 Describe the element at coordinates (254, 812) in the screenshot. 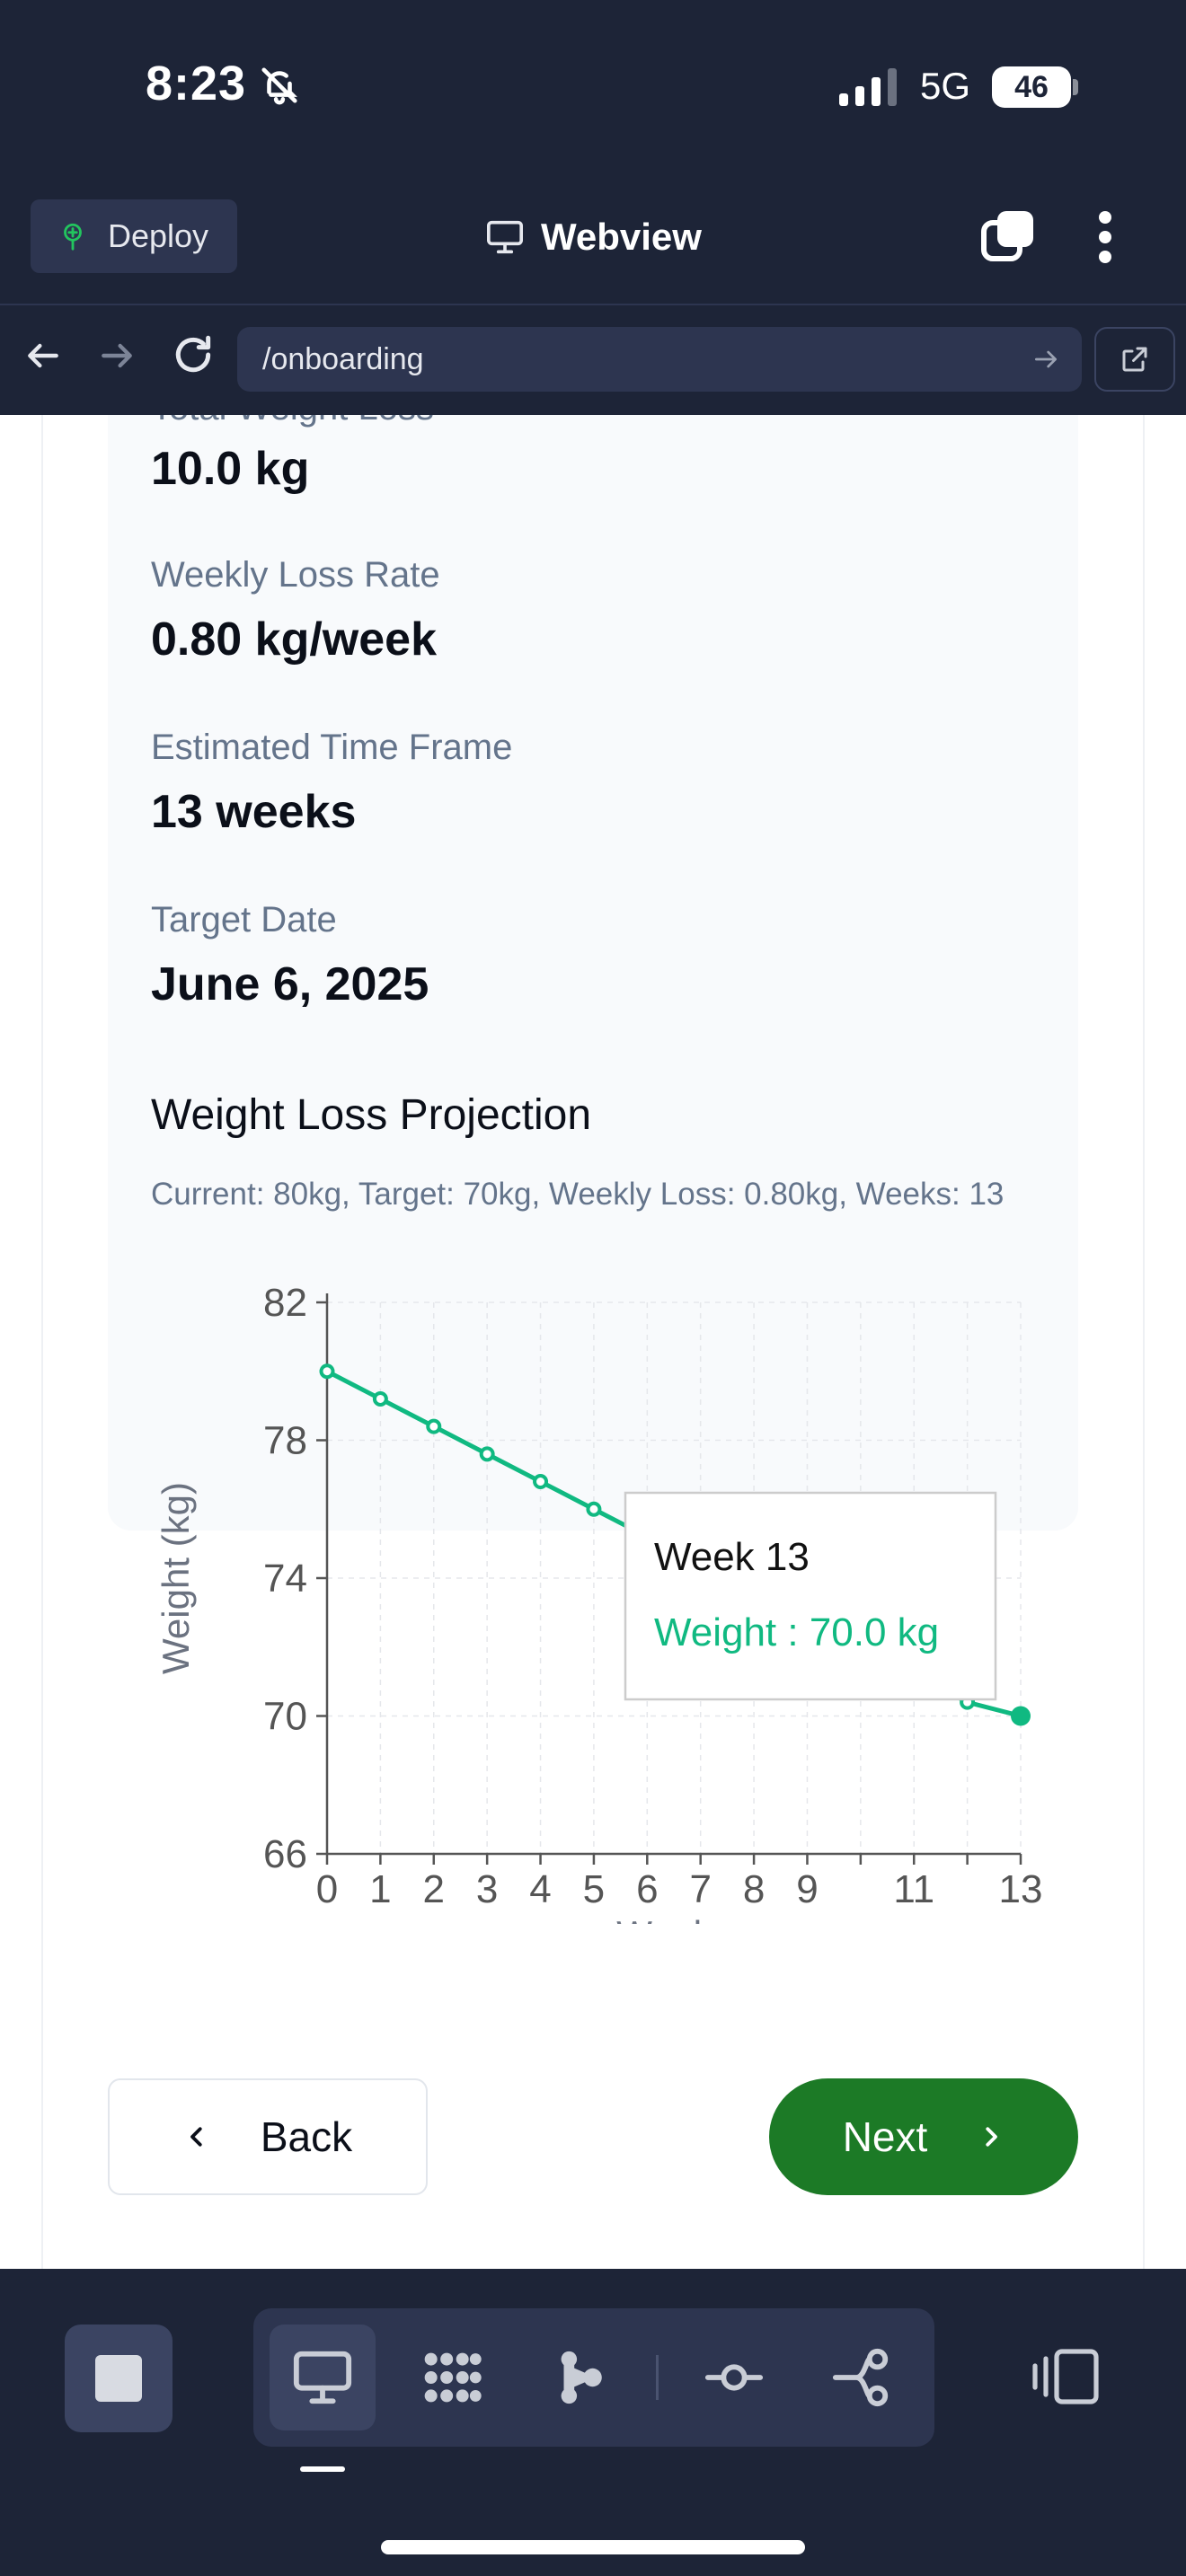

I see `timeframe-value: 13 weeks` at that location.